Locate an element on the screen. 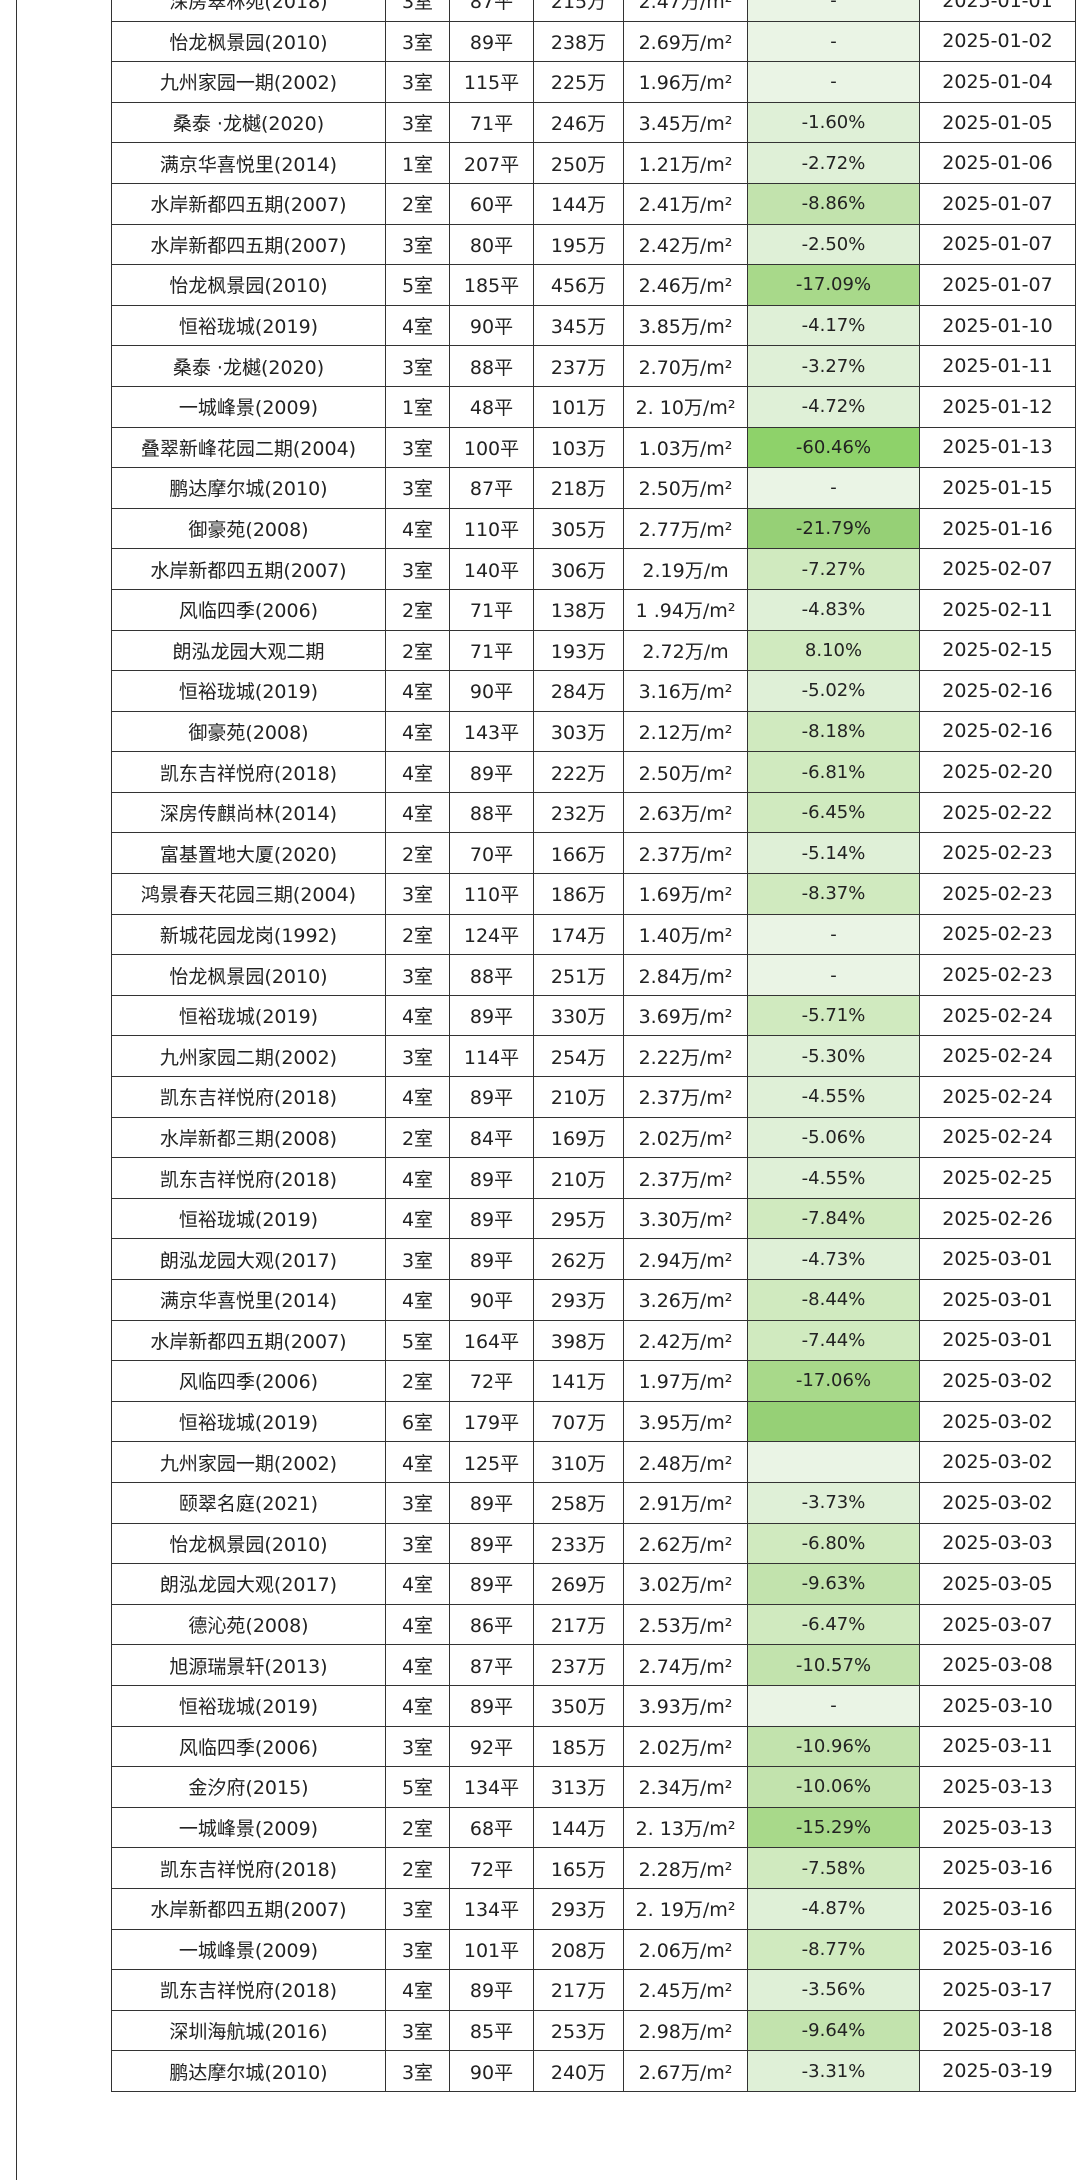  unit-price-cell: 2.72万/m is located at coordinates (685, 650).